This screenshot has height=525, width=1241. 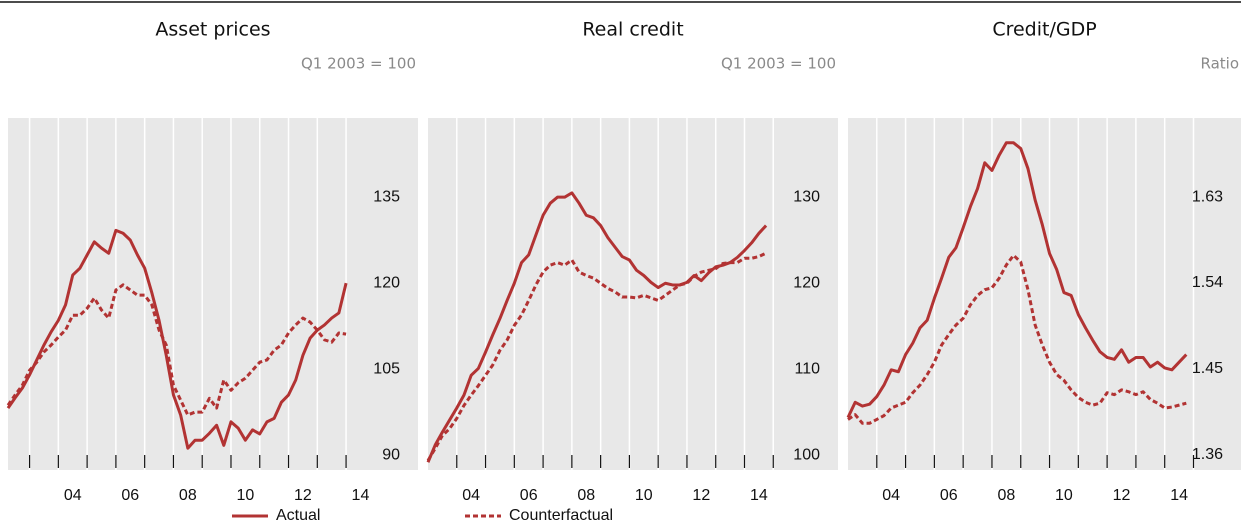 I want to click on y-tick-label: 100, so click(x=806, y=455).